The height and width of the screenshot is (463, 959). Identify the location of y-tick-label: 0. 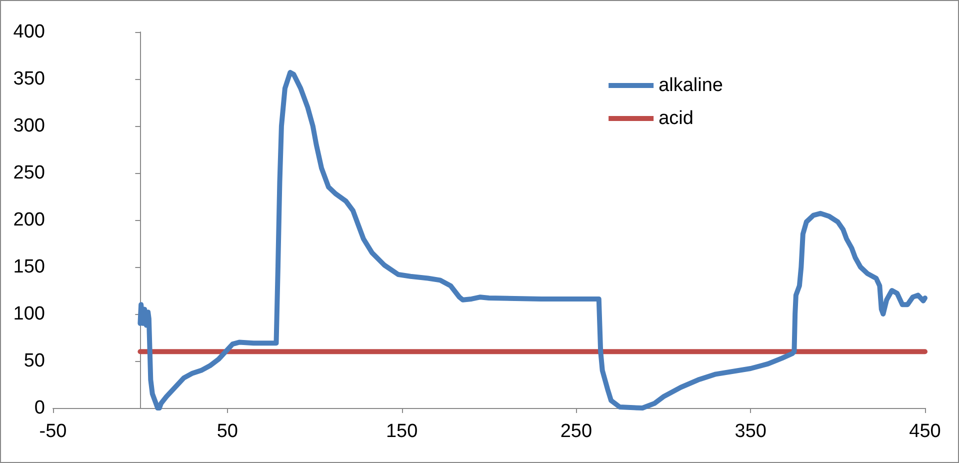
(39, 408).